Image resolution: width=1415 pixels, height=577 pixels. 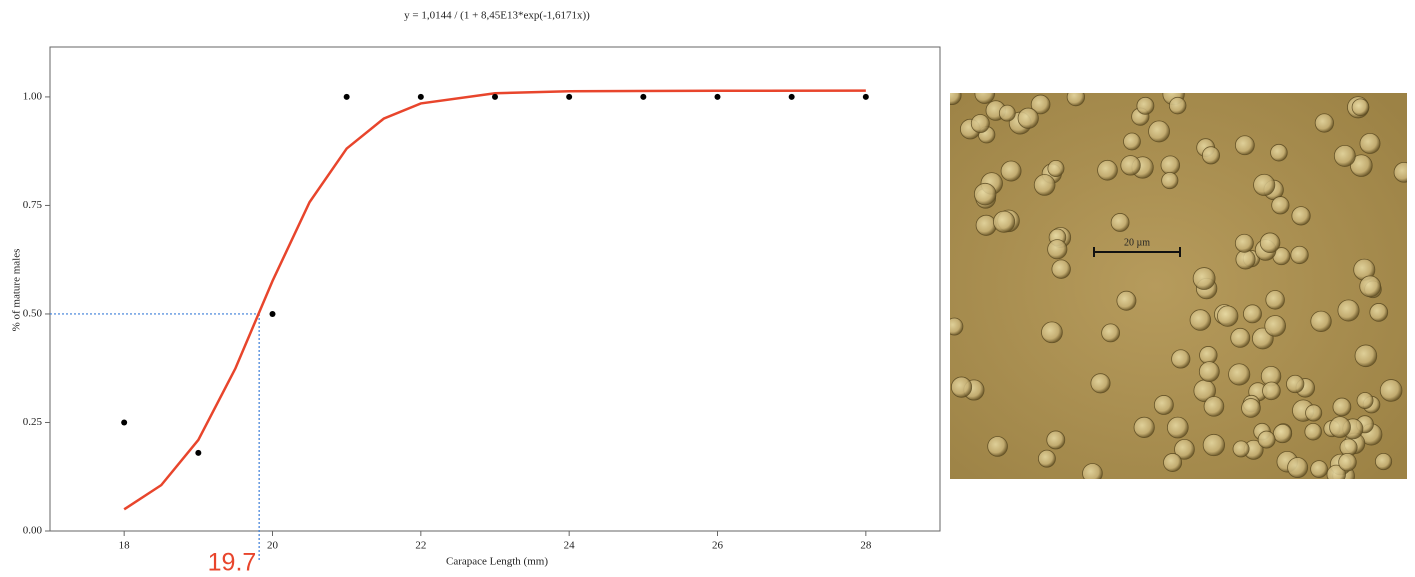 I want to click on x-tick-label: 18, so click(x=125, y=546).